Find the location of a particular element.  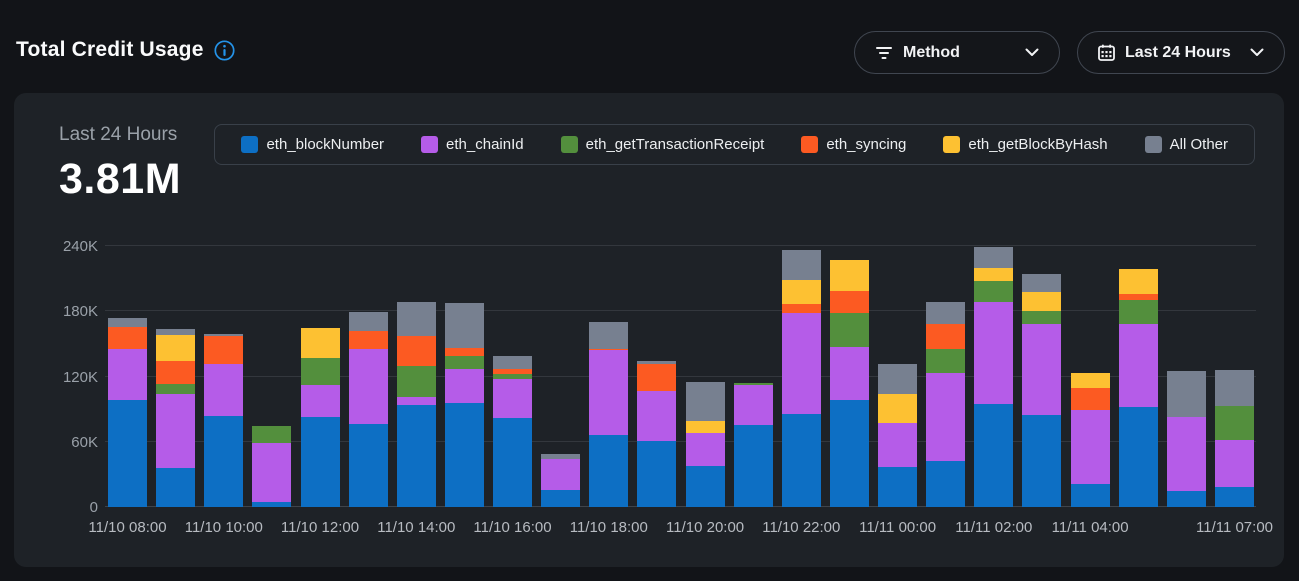

bar-11/10 19:00 is located at coordinates (657, 434).